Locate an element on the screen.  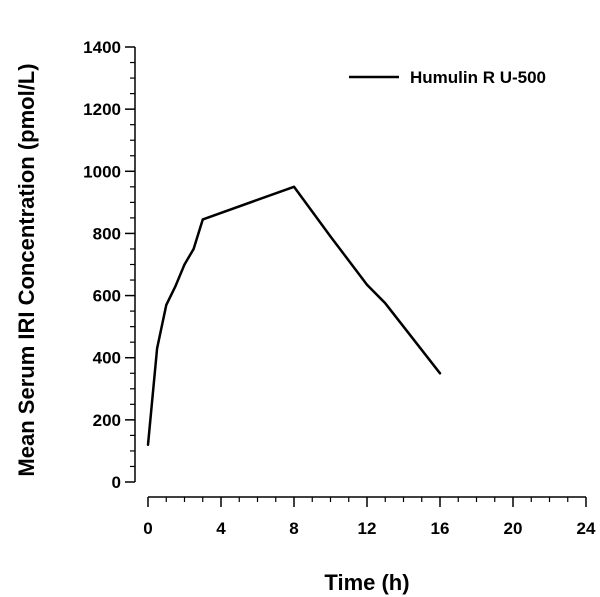
y-tick-label: 800 is located at coordinates (107, 233).